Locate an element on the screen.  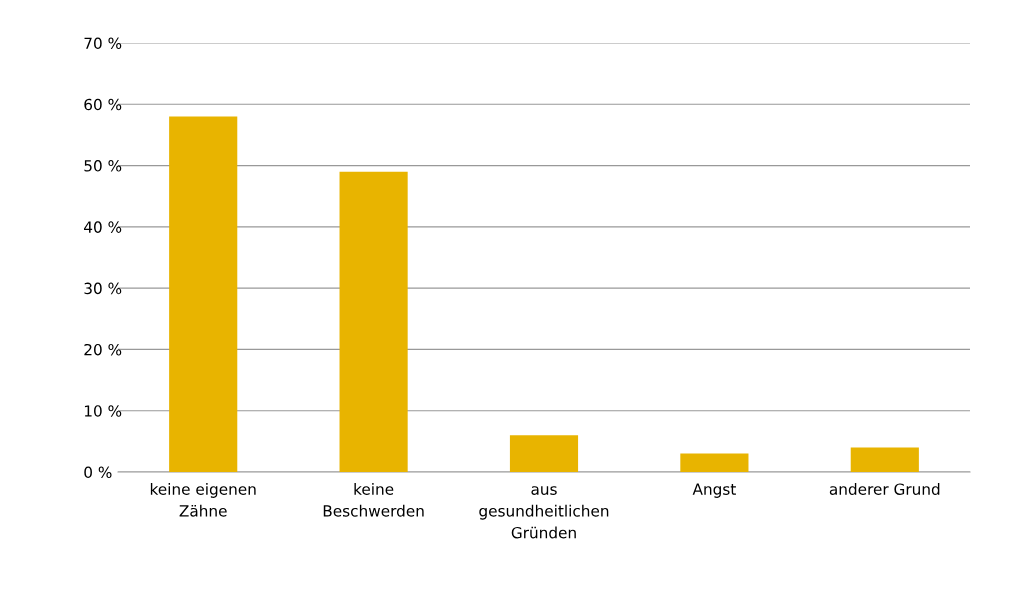
y-tick-label: 10 % is located at coordinates (103, 411).